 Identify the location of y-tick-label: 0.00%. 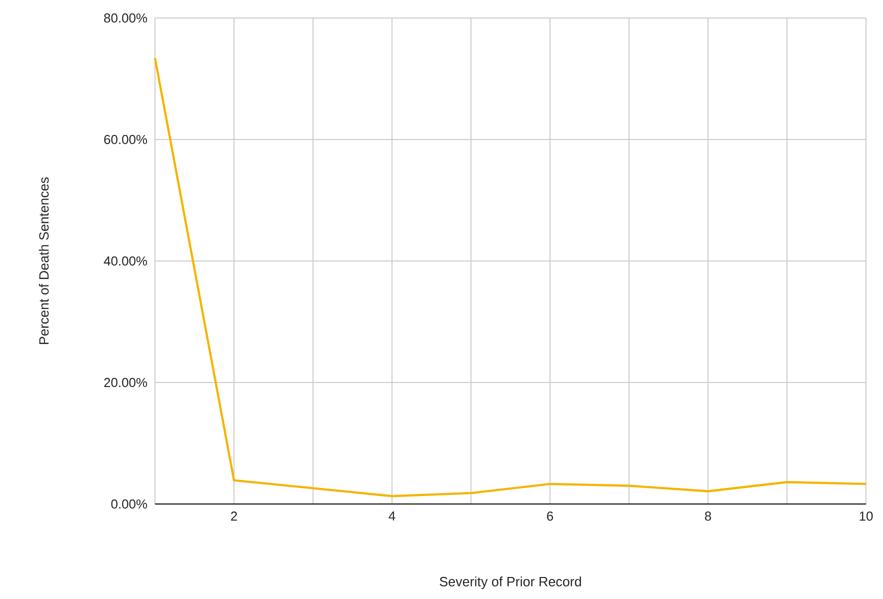
(129, 504).